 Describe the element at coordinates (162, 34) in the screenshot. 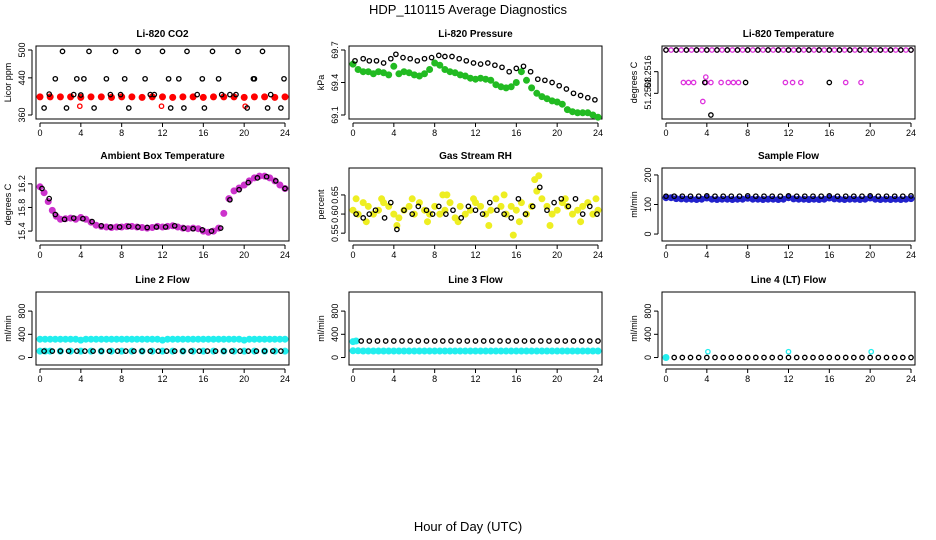

I see `panel-title: Li-820 CO2` at that location.